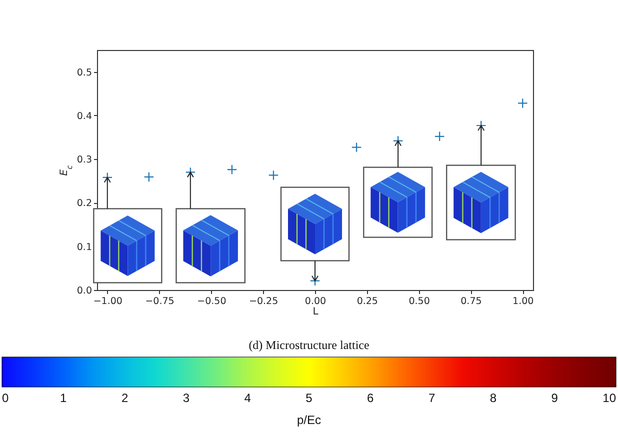  What do you see at coordinates (84, 160) in the screenshot?
I see `y-tick-label: 0.3` at bounding box center [84, 160].